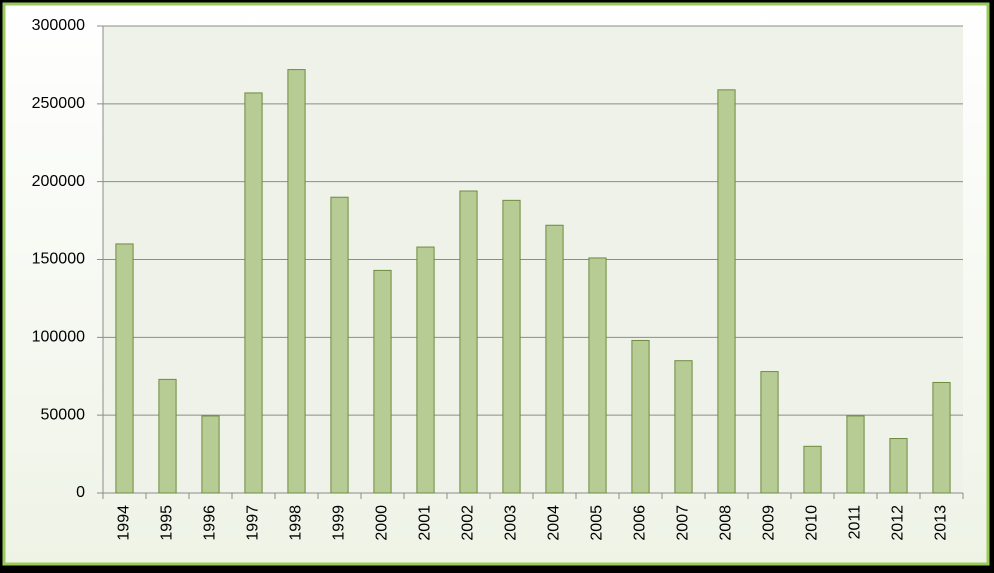 Image resolution: width=994 pixels, height=573 pixels. Describe the element at coordinates (80, 492) in the screenshot. I see `y-tick-label: 0` at that location.